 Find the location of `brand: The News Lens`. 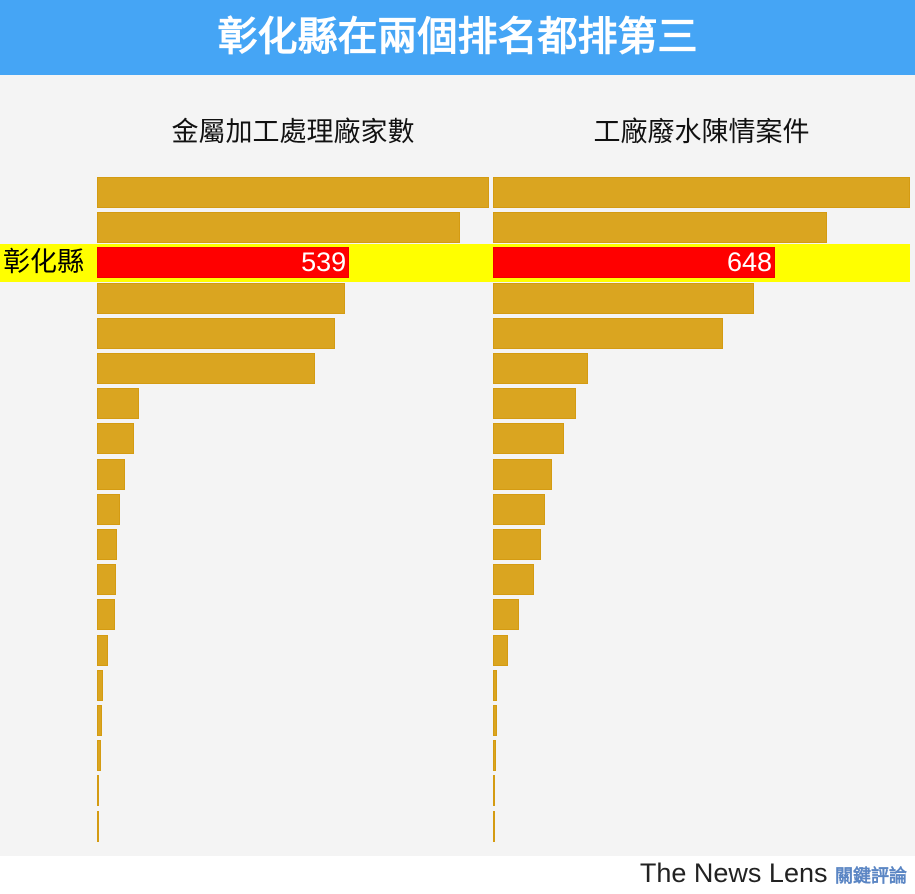

brand: The News Lens is located at coordinates (733, 873).